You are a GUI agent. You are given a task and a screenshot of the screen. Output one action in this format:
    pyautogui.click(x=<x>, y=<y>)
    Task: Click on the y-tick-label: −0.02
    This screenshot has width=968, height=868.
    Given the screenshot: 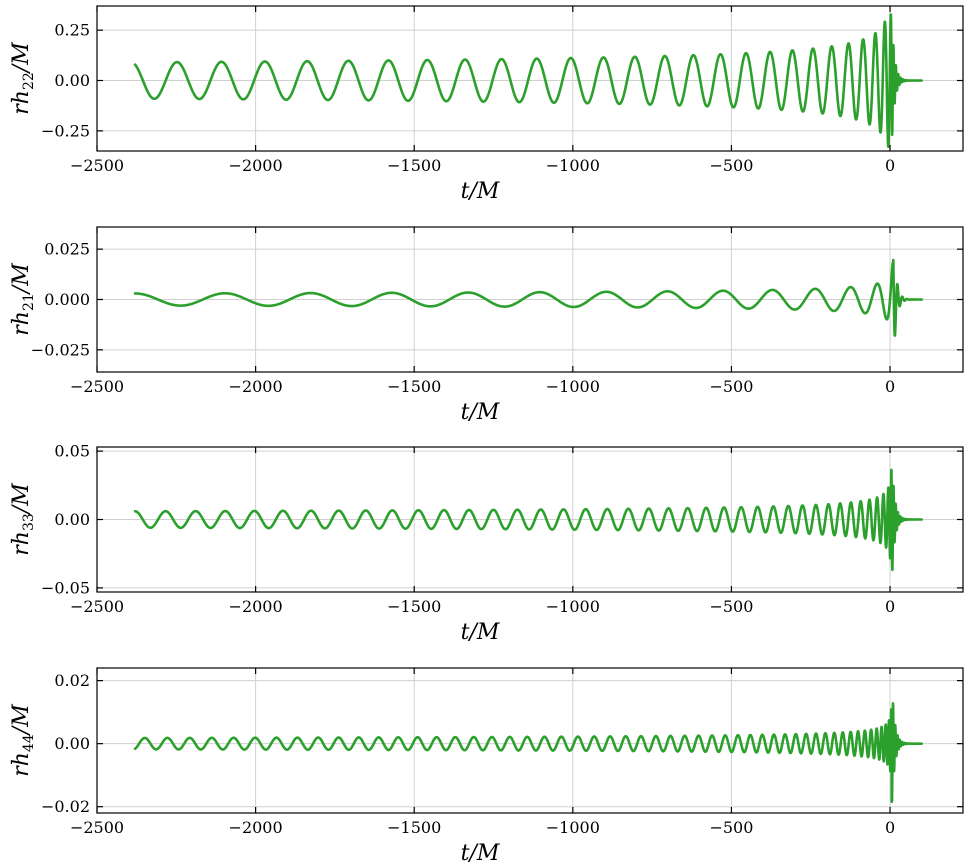 What is the action you would take?
    pyautogui.click(x=65, y=806)
    